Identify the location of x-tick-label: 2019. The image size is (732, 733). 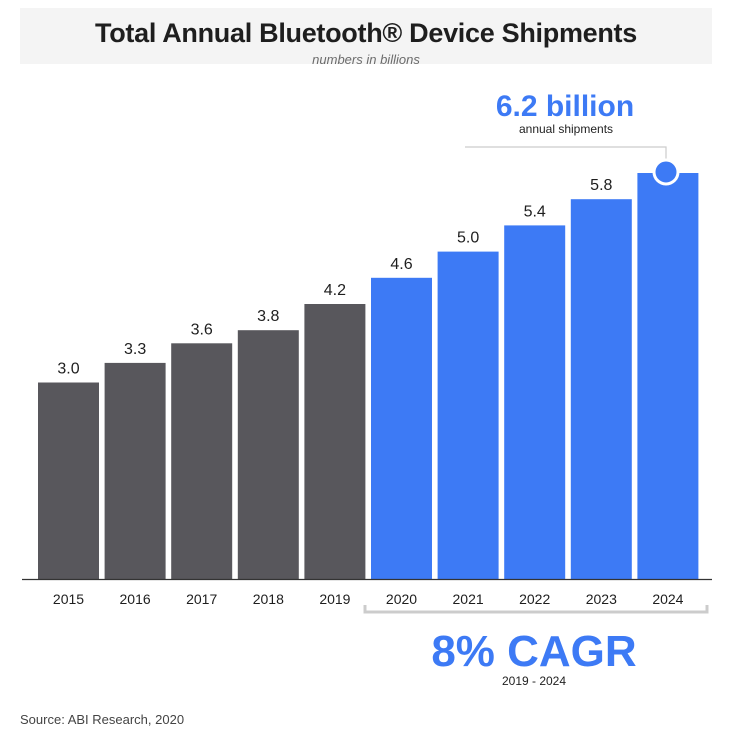
(334, 599).